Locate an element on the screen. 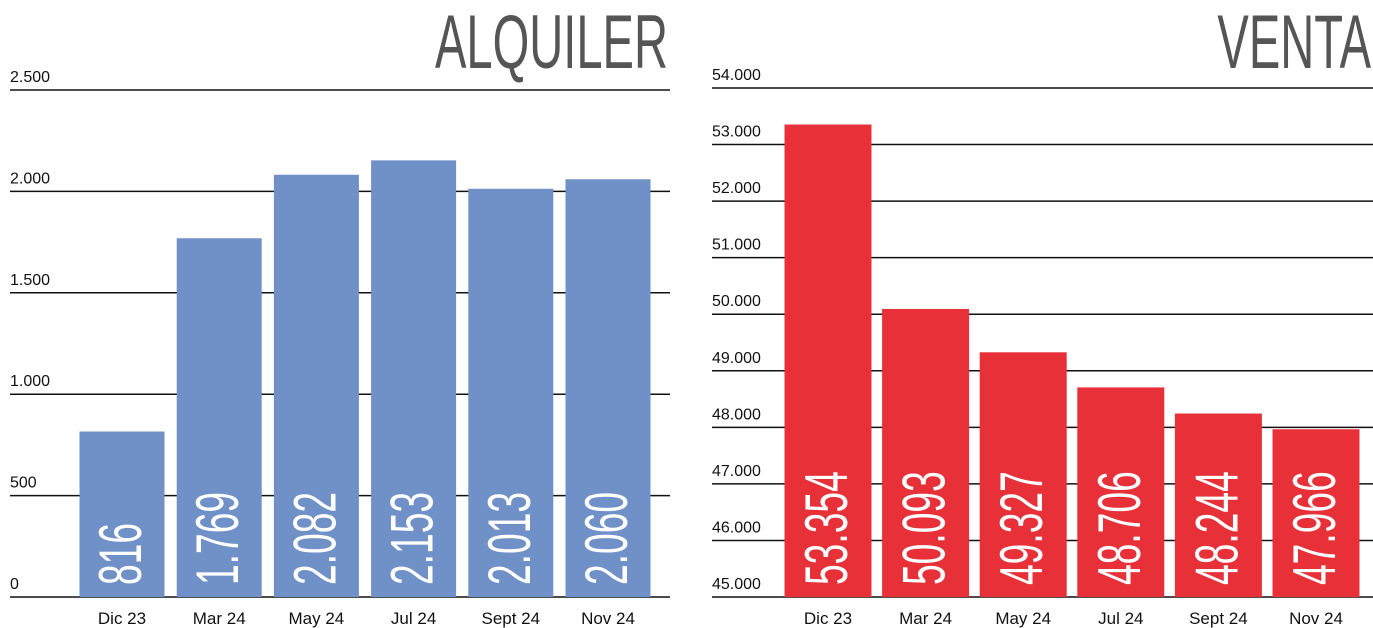 This screenshot has height=628, width=1373. data-label: 49.327 is located at coordinates (1021, 528).